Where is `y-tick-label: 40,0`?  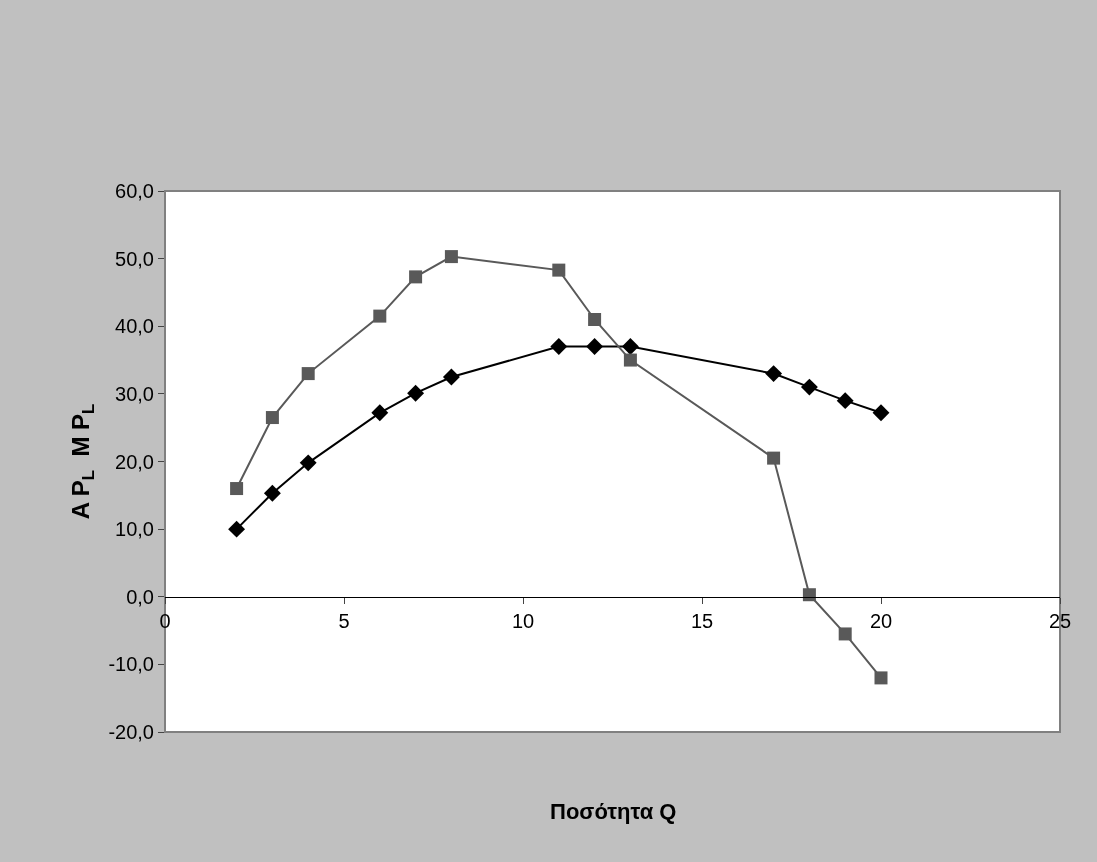 y-tick-label: 40,0 is located at coordinates (134, 326).